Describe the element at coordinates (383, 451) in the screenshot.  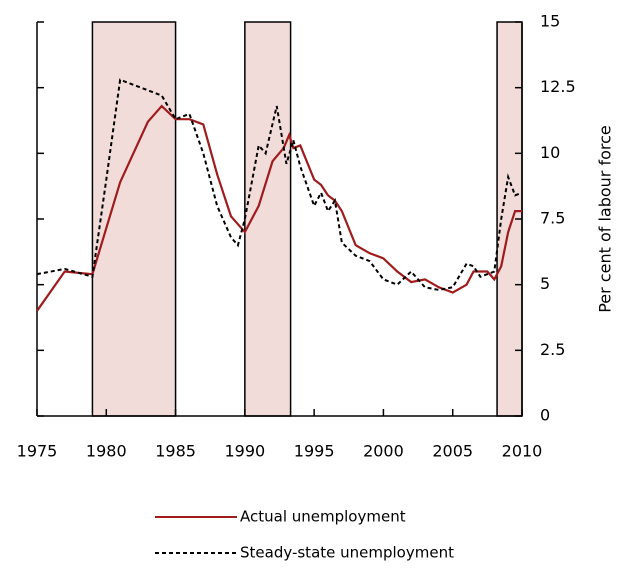
I see `x-tick-label: 2000` at that location.